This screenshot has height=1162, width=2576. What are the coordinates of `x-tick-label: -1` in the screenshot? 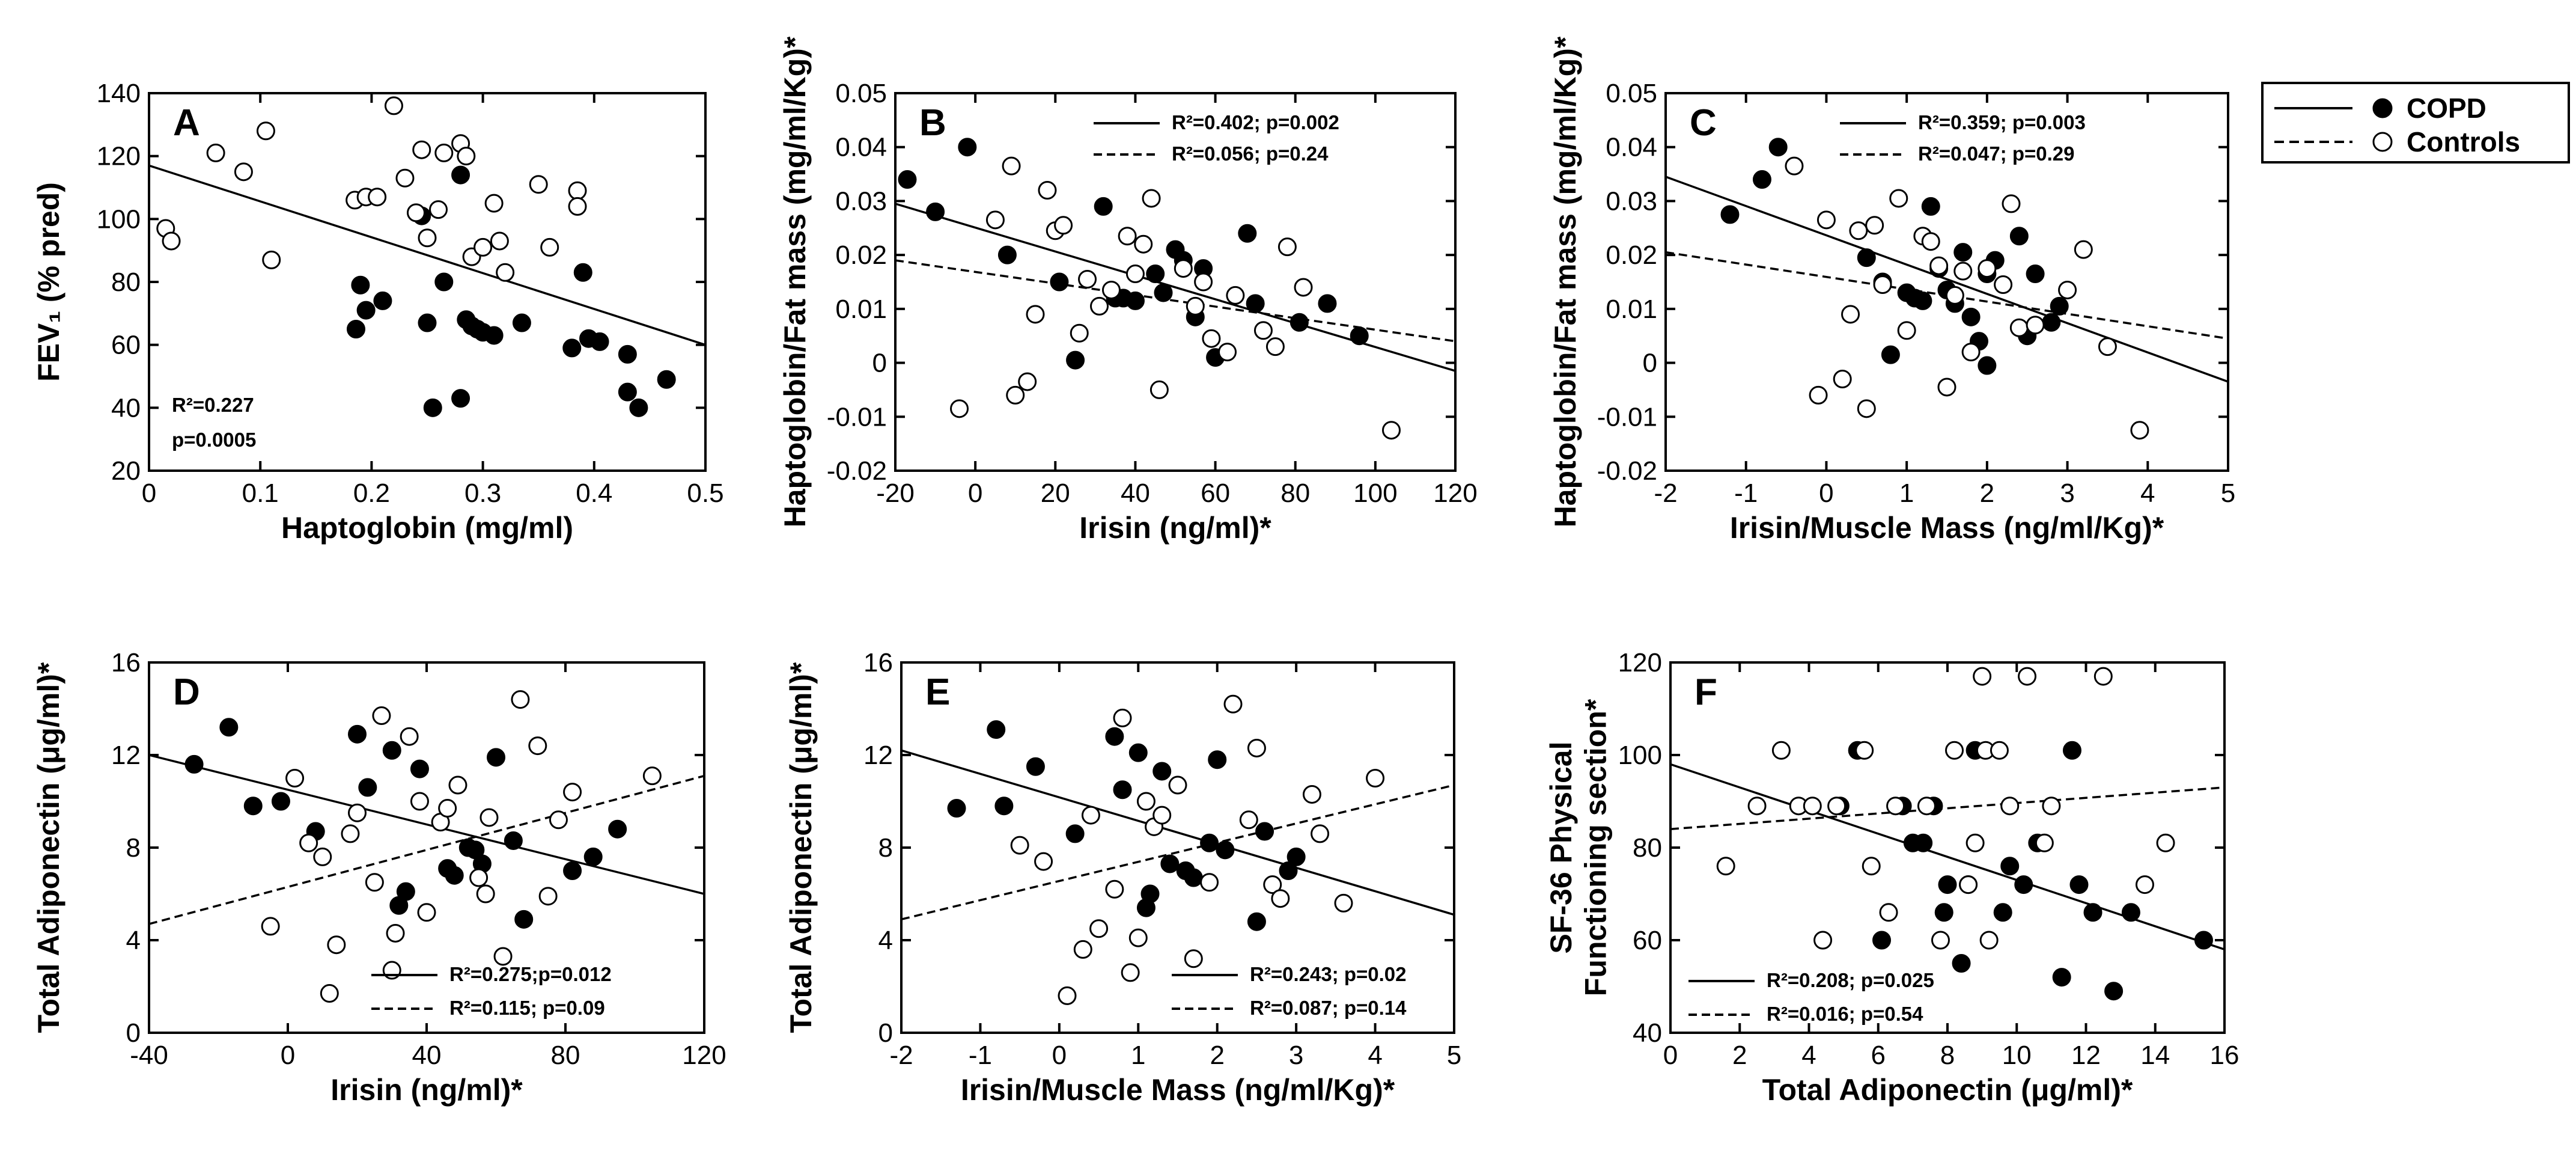 It's located at (980, 1055).